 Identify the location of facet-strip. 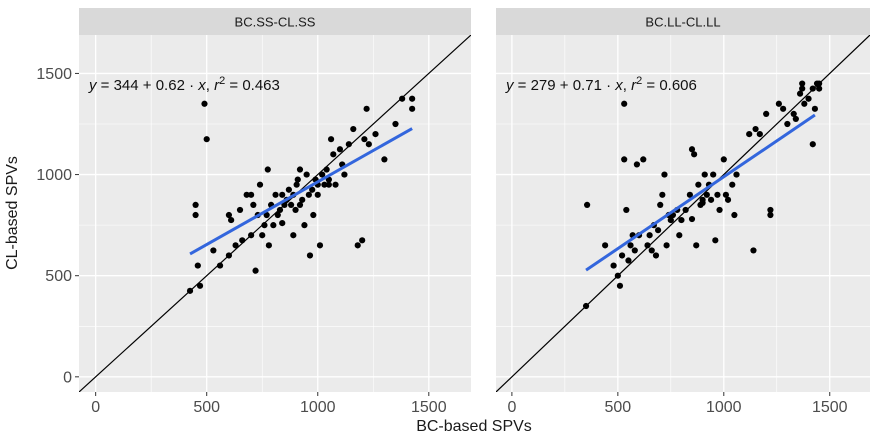
(275, 21).